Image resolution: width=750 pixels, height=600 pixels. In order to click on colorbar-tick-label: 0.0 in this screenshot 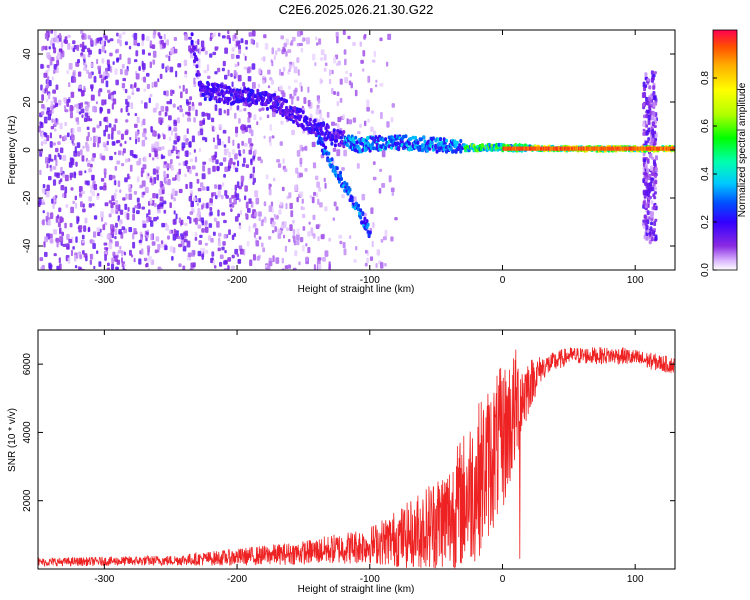, I will do `click(705, 270)`.